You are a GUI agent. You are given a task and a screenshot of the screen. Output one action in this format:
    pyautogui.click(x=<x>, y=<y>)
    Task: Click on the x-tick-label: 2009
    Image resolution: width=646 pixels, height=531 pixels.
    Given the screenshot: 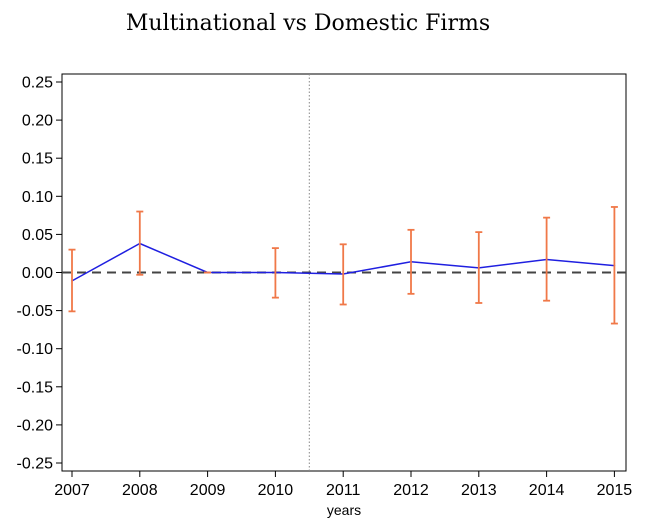 What is the action you would take?
    pyautogui.click(x=208, y=490)
    